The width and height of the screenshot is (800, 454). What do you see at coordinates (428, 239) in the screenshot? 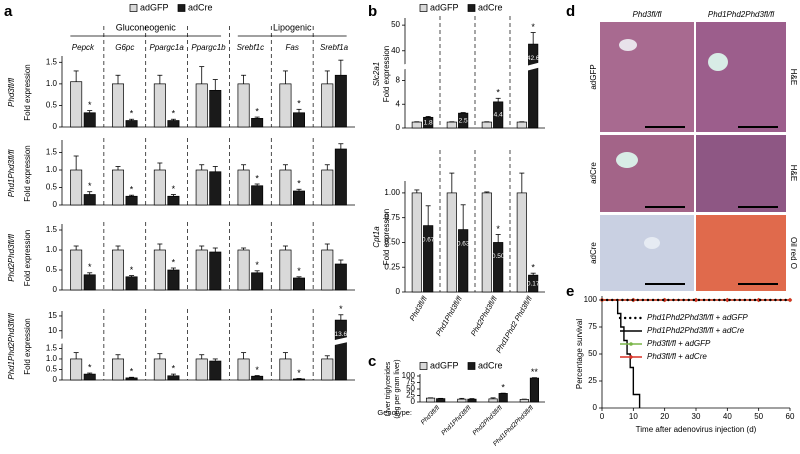
I see `value-label: 0.67` at bounding box center [428, 239].